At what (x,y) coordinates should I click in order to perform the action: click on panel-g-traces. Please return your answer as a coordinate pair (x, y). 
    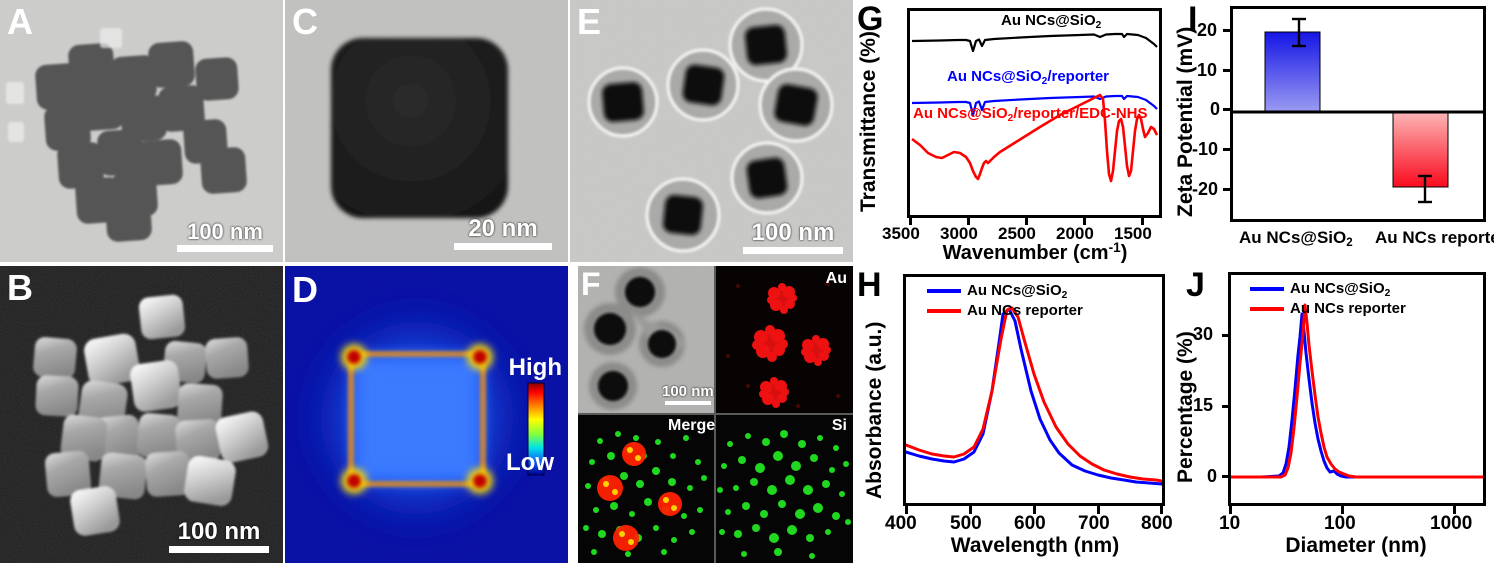
    Looking at the image, I should click on (1035, 107).